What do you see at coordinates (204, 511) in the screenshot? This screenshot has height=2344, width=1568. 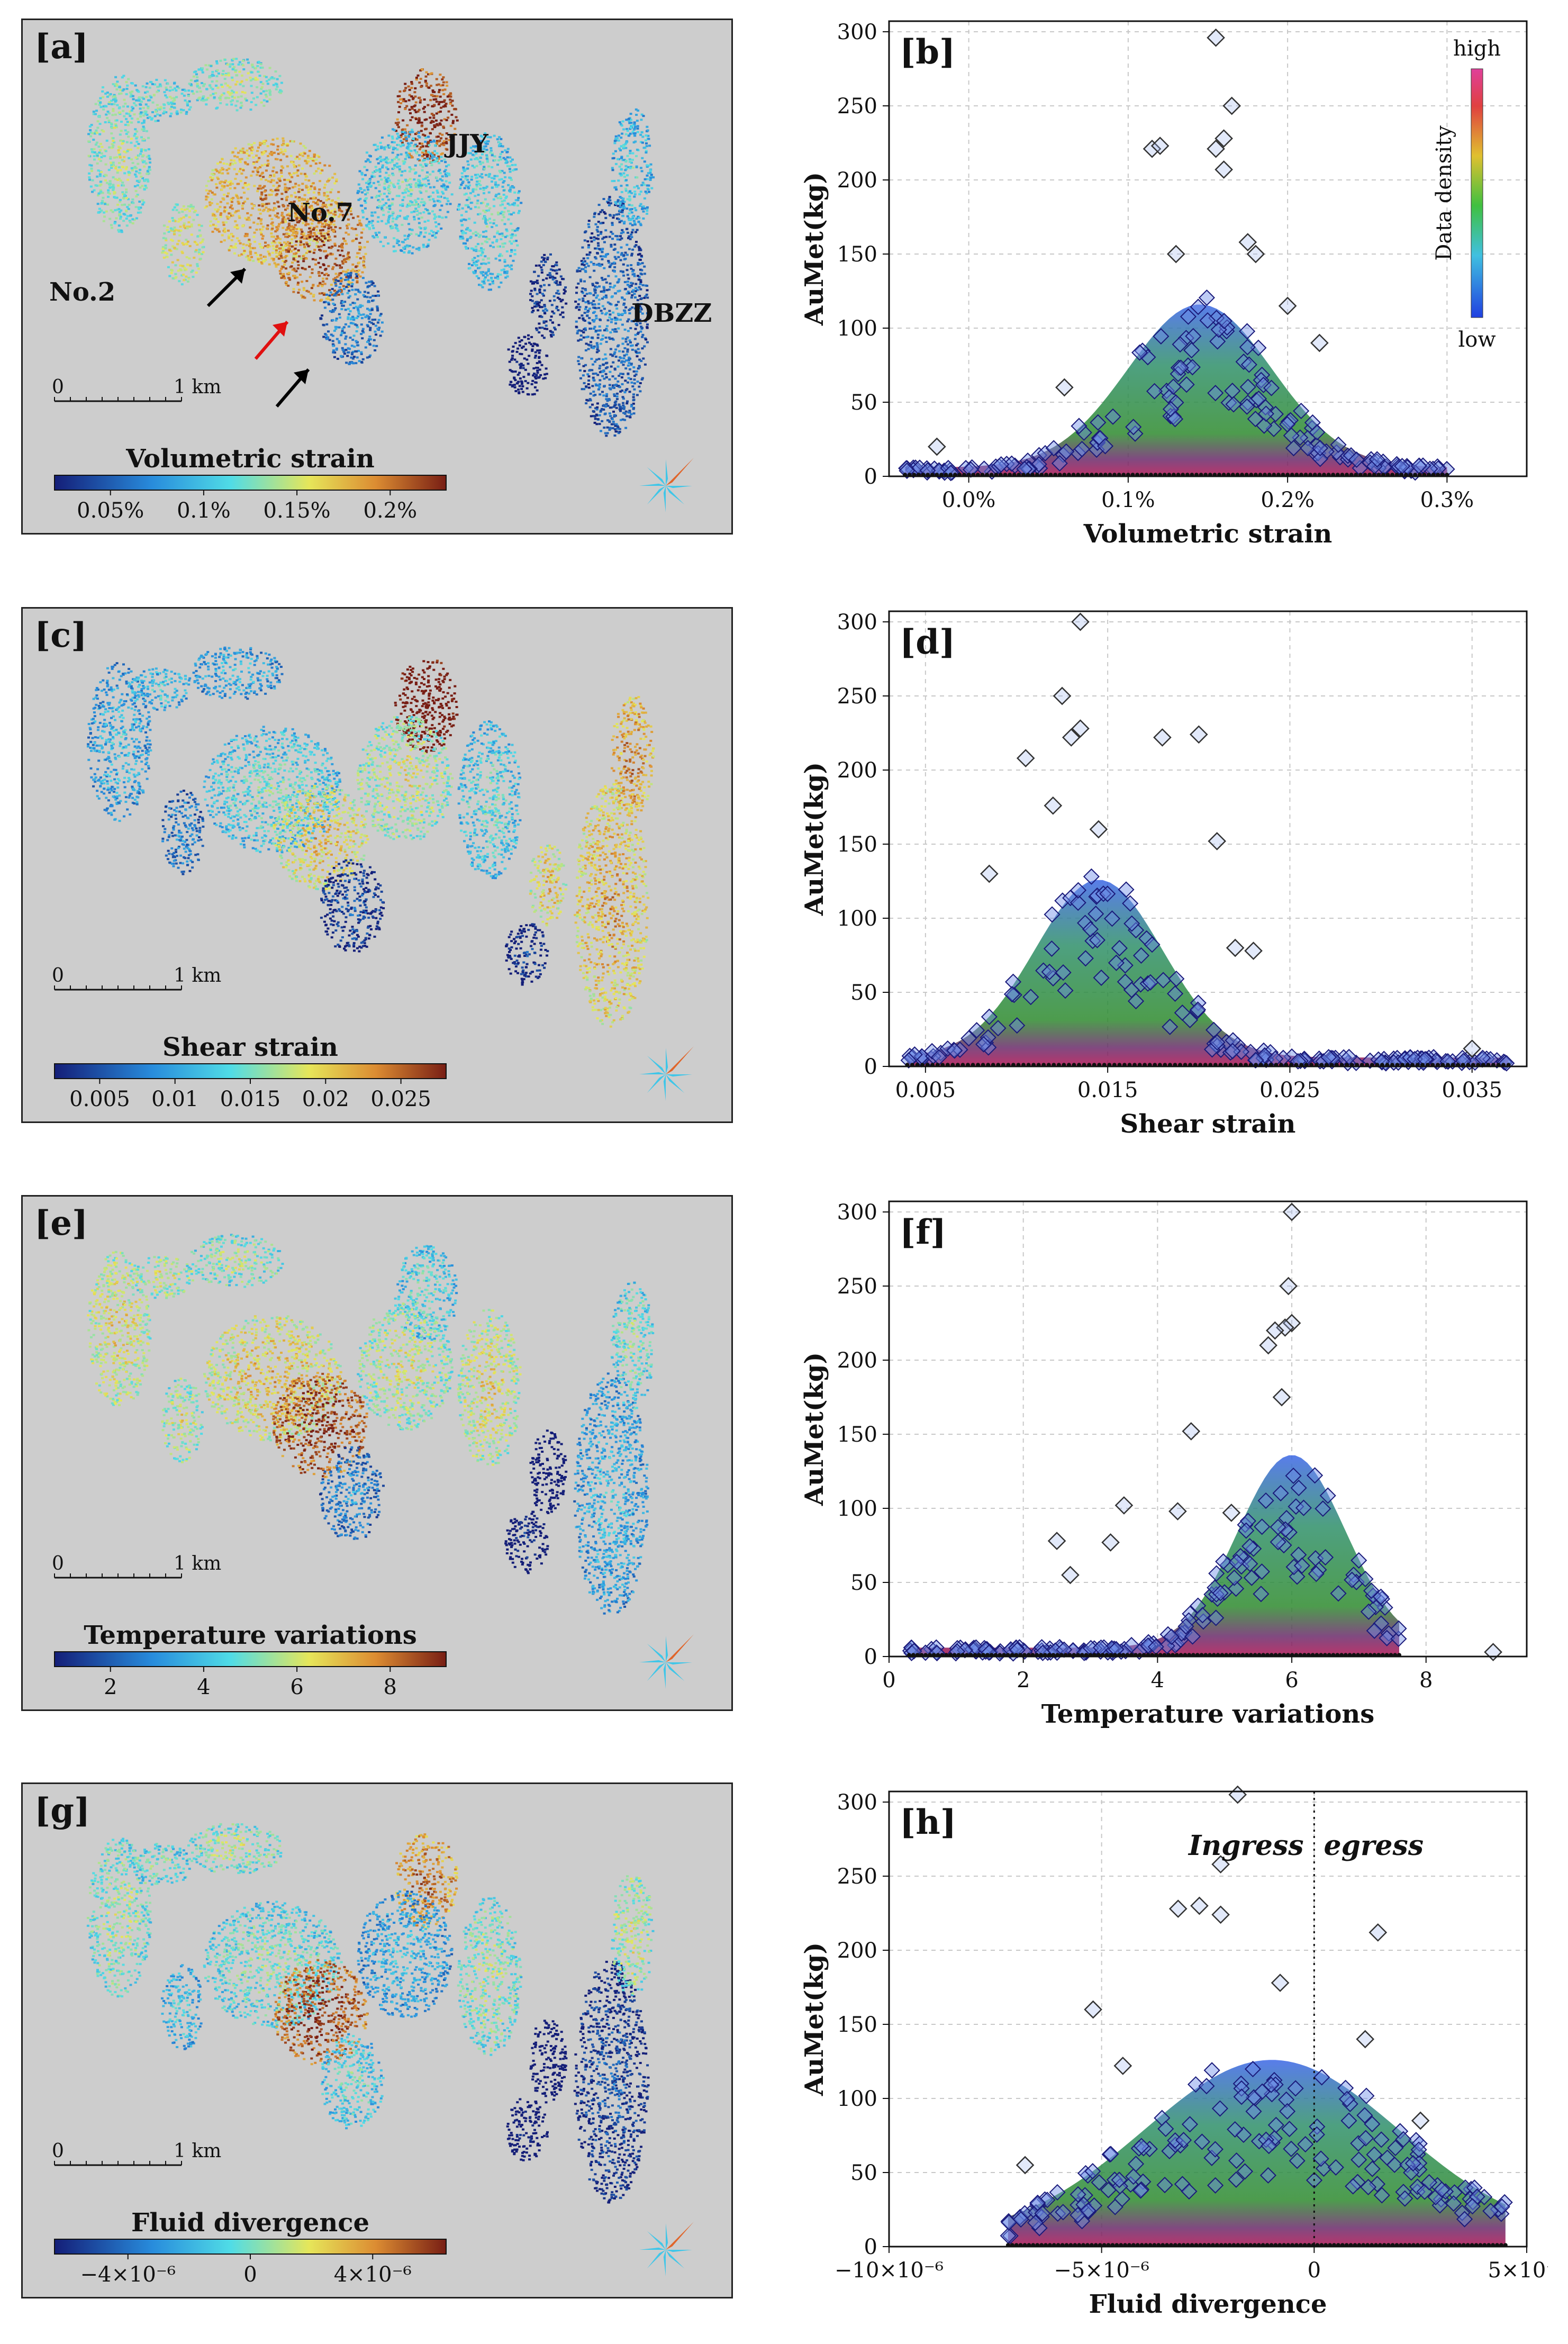 I see `colorbar-tick-label: 0.1%` at bounding box center [204, 511].